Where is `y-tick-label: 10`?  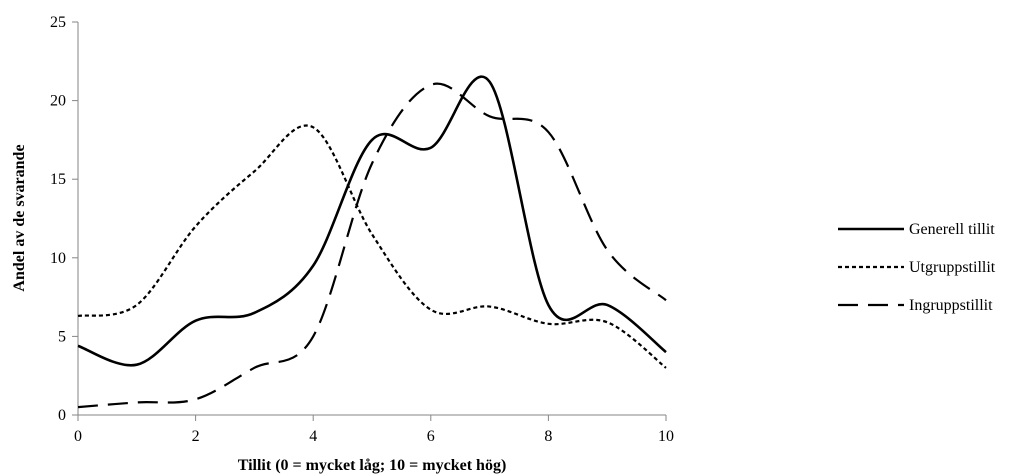 y-tick-label: 10 is located at coordinates (58, 258).